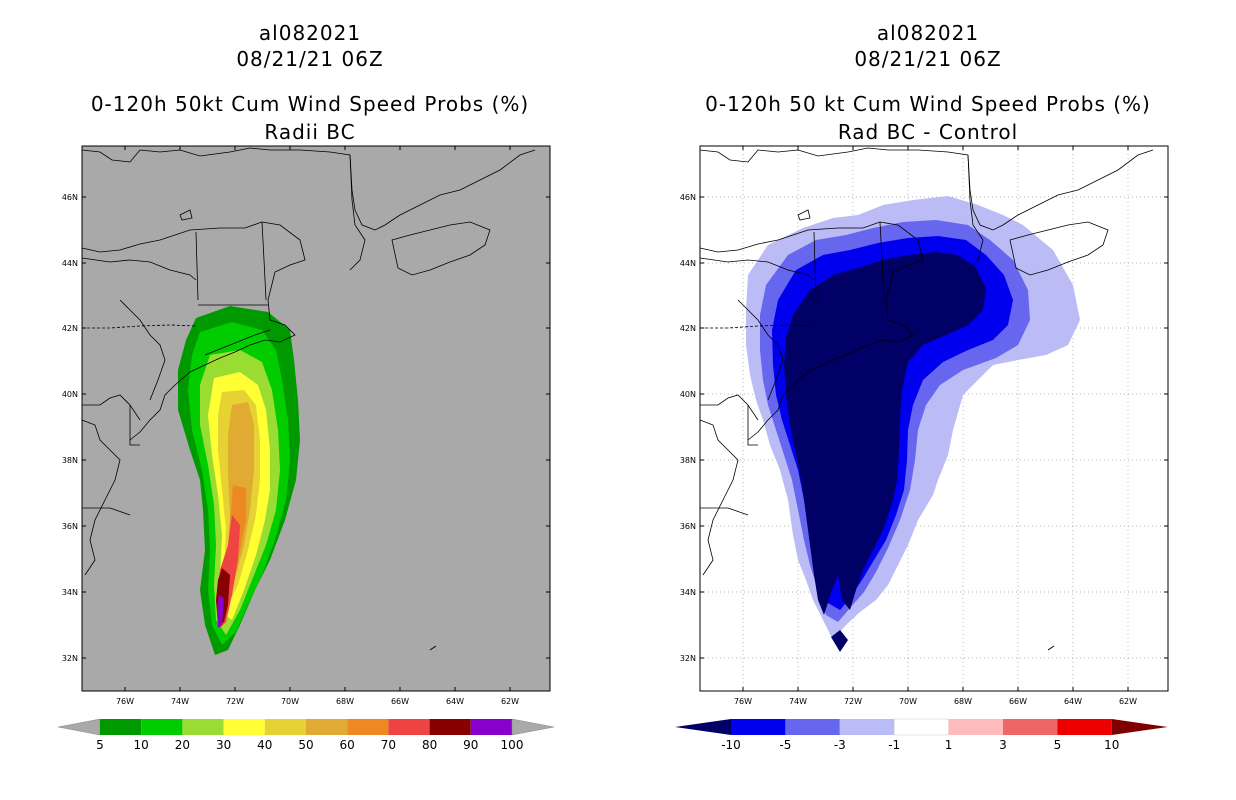  I want to click on right-storm-id: al082021, so click(928, 33).